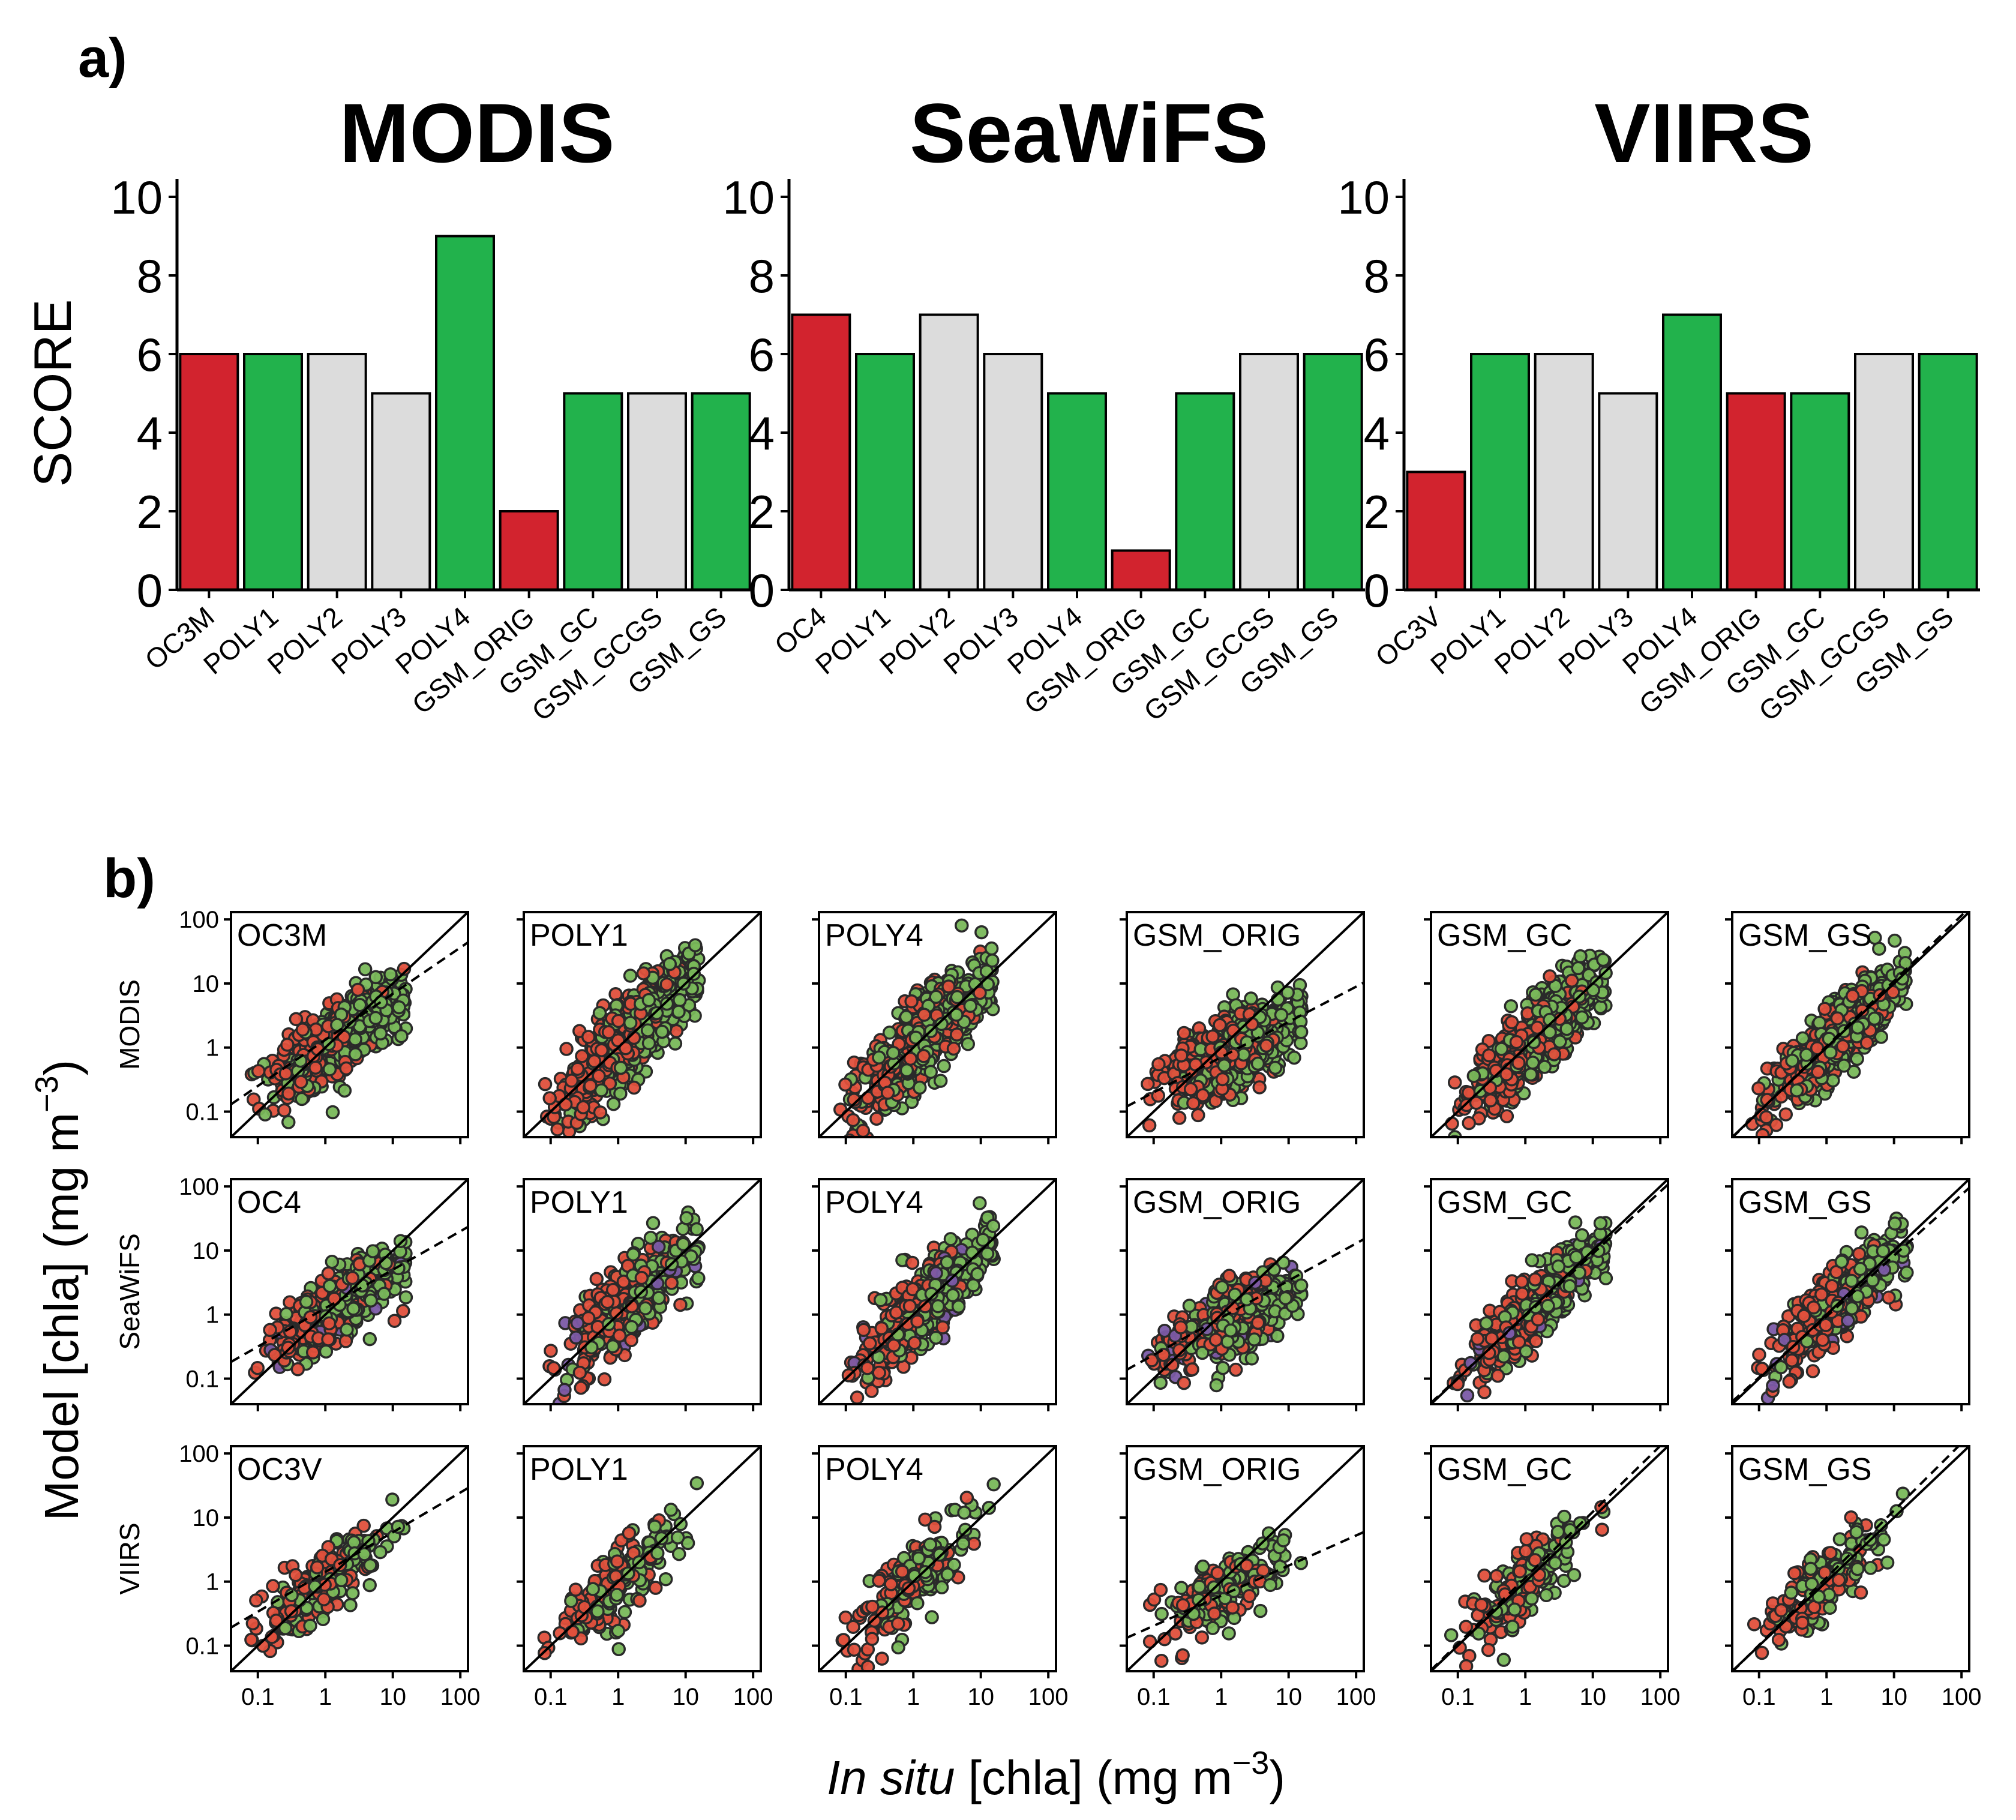 Image resolution: width=2016 pixels, height=1820 pixels. I want to click on algorithm-label: OC3M, so click(282, 935).